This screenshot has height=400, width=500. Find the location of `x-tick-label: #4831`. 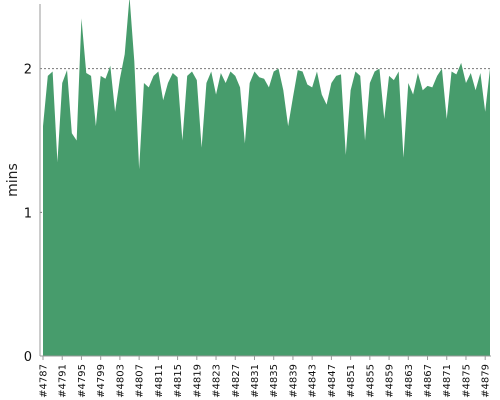

x-tick-label: #4831 is located at coordinates (255, 381).